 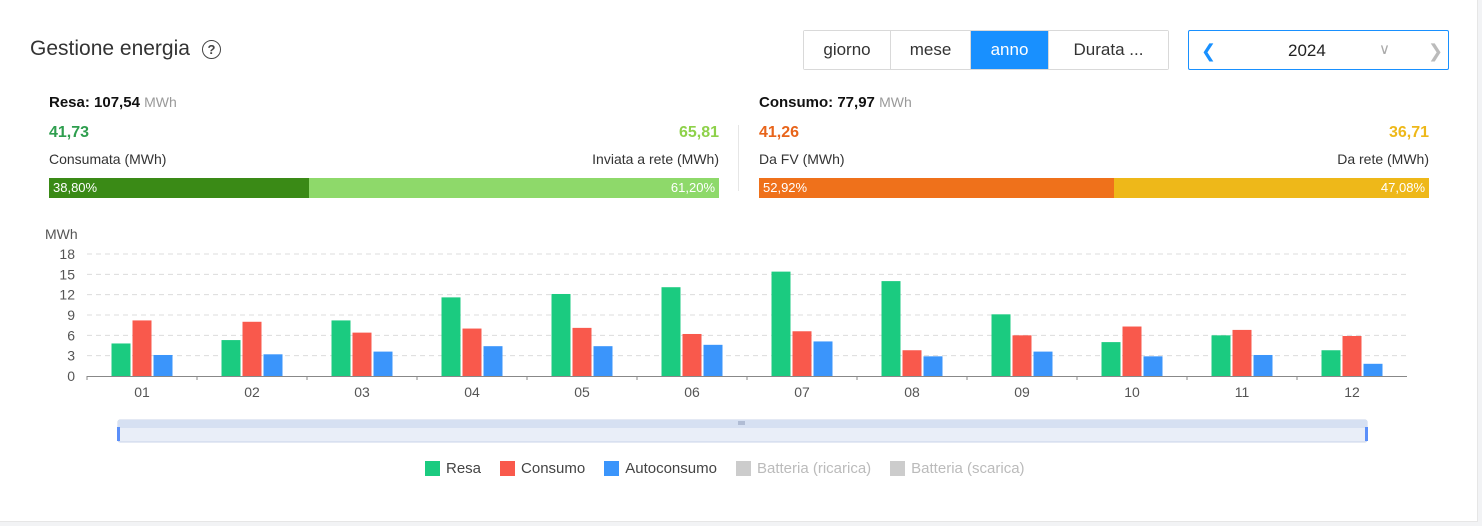 I want to click on resa-consumed-value: 41,73, so click(x=69, y=132).